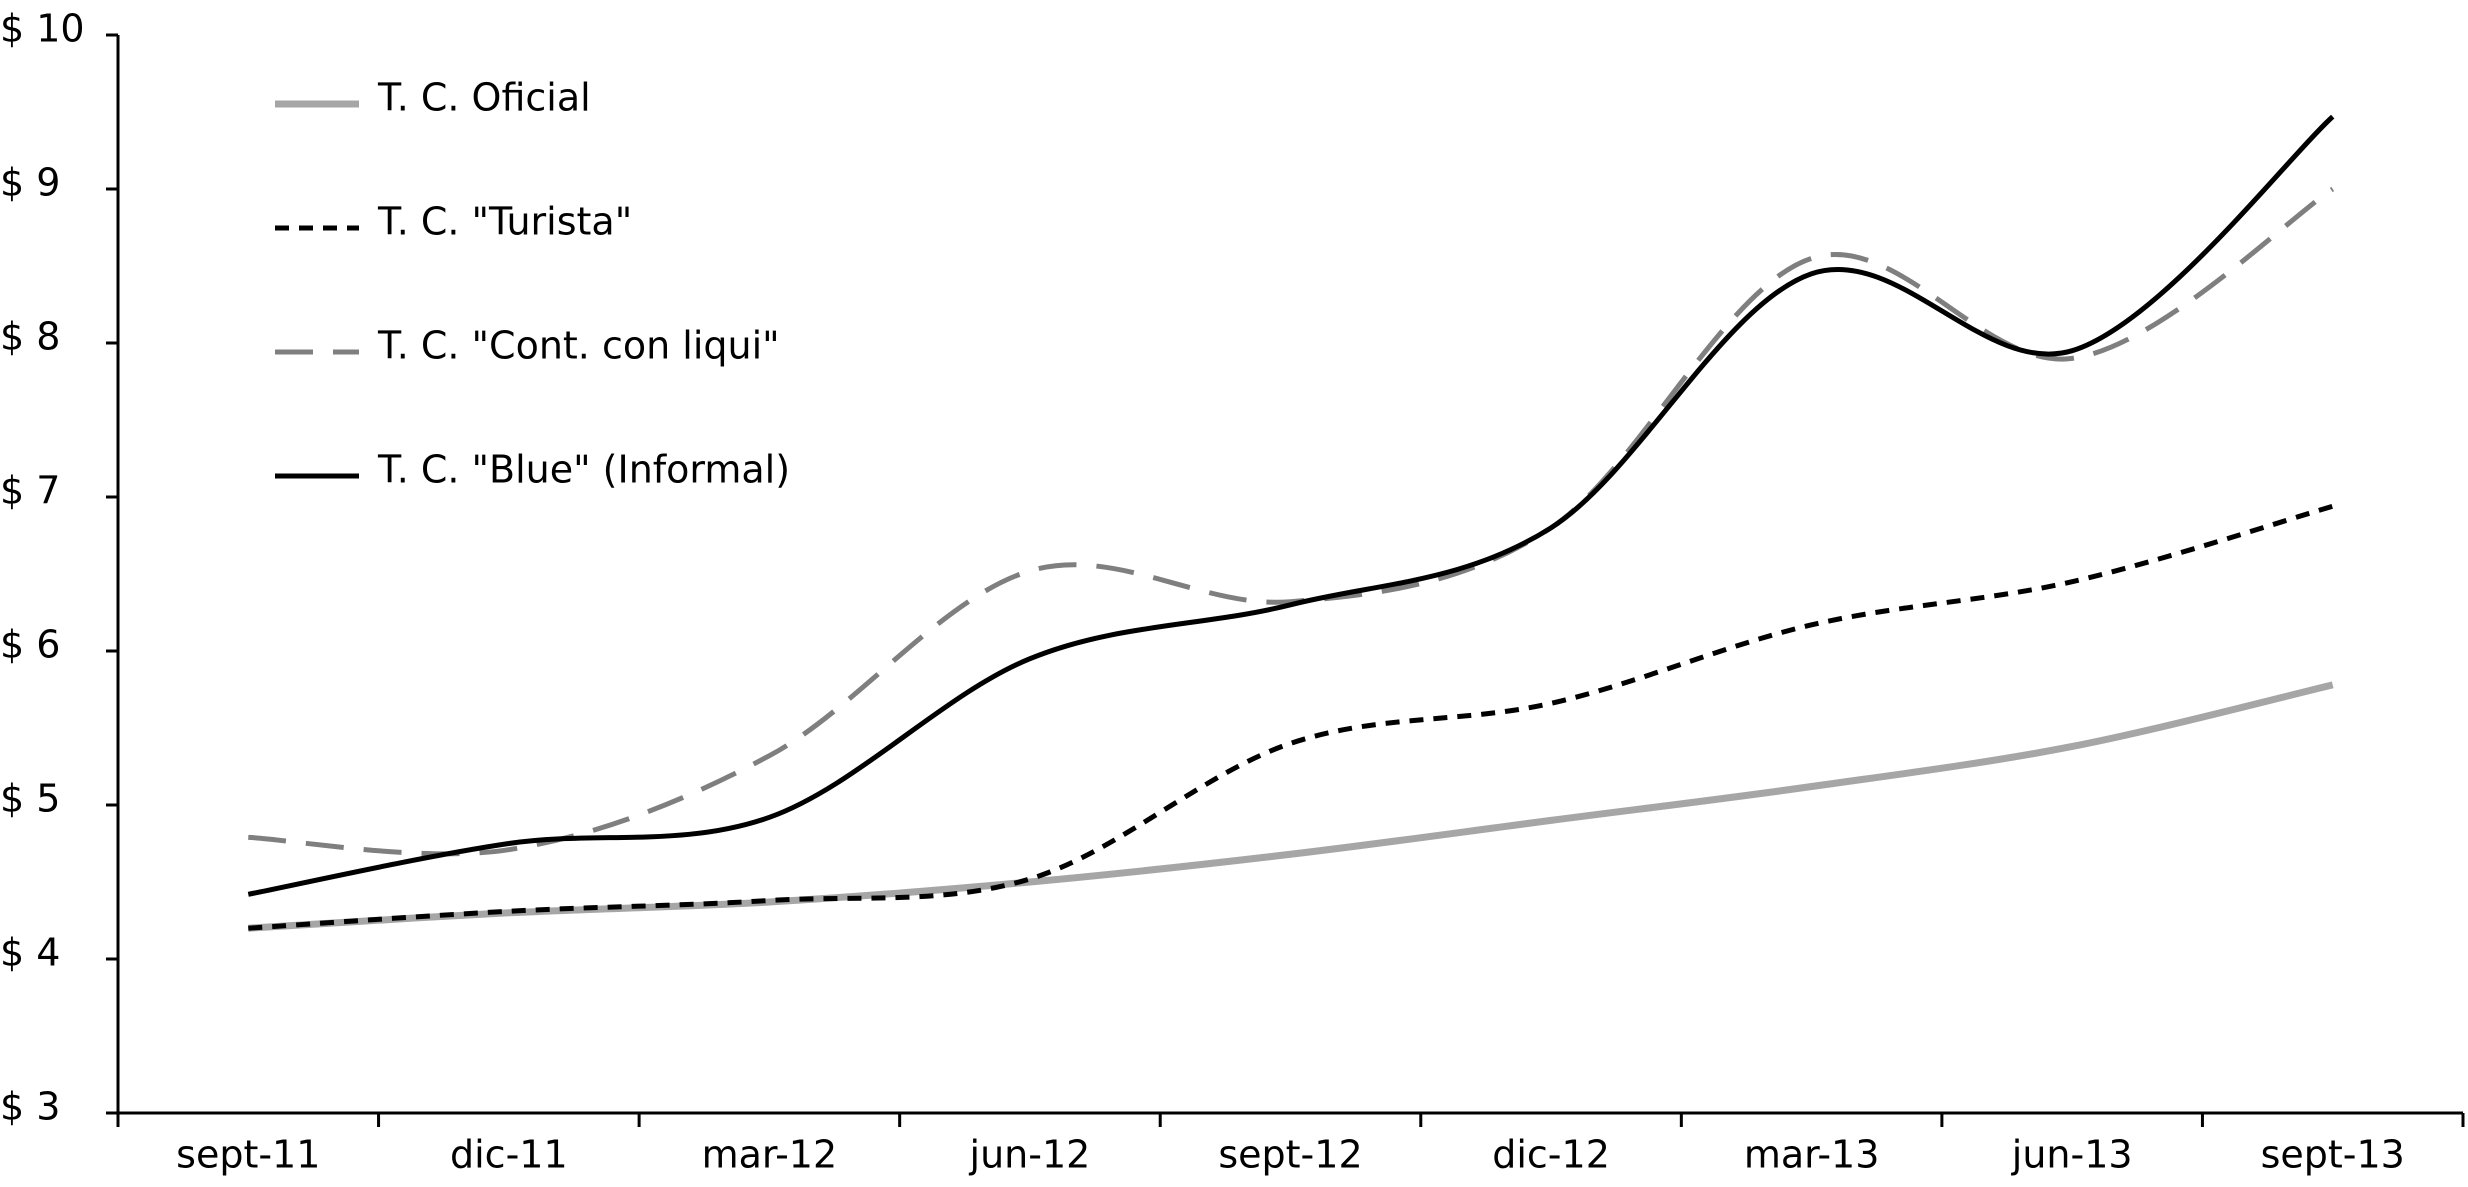 The height and width of the screenshot is (1187, 2468). Describe the element at coordinates (2072, 1155) in the screenshot. I see `x-tick-label: jun-13` at that location.